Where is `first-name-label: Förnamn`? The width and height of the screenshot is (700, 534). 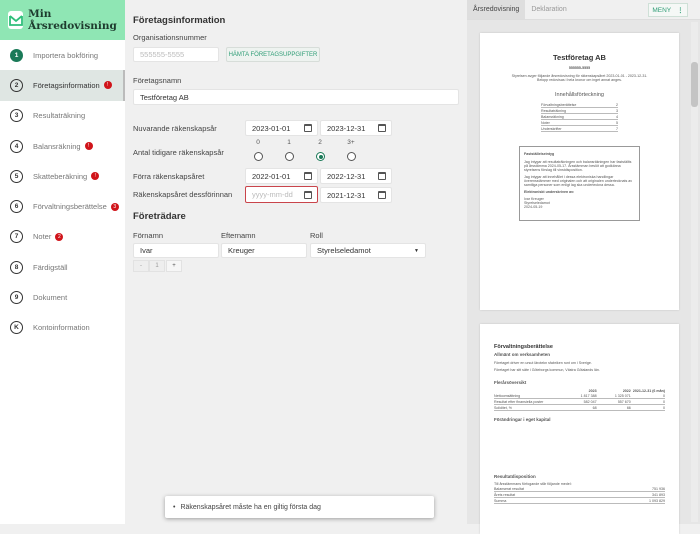 first-name-label: Förnamn is located at coordinates (148, 235).